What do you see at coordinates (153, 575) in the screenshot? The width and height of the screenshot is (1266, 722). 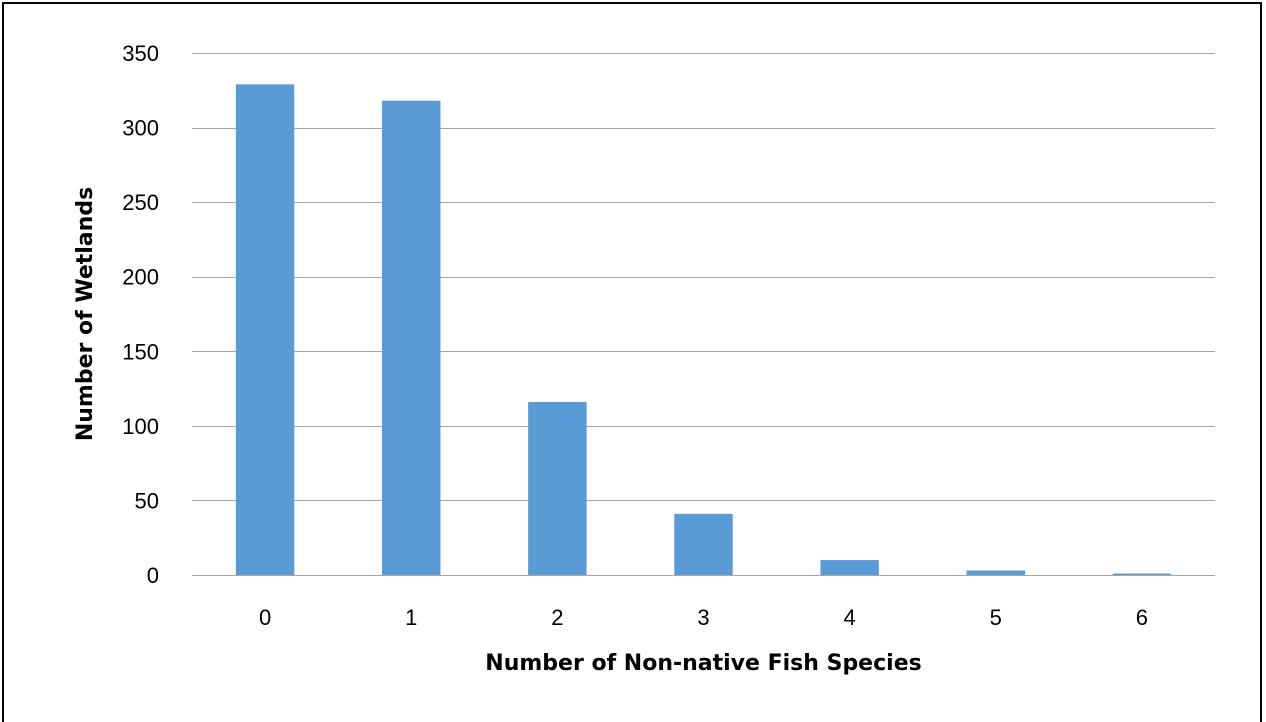 I see `y-tick-label-0: 0` at bounding box center [153, 575].